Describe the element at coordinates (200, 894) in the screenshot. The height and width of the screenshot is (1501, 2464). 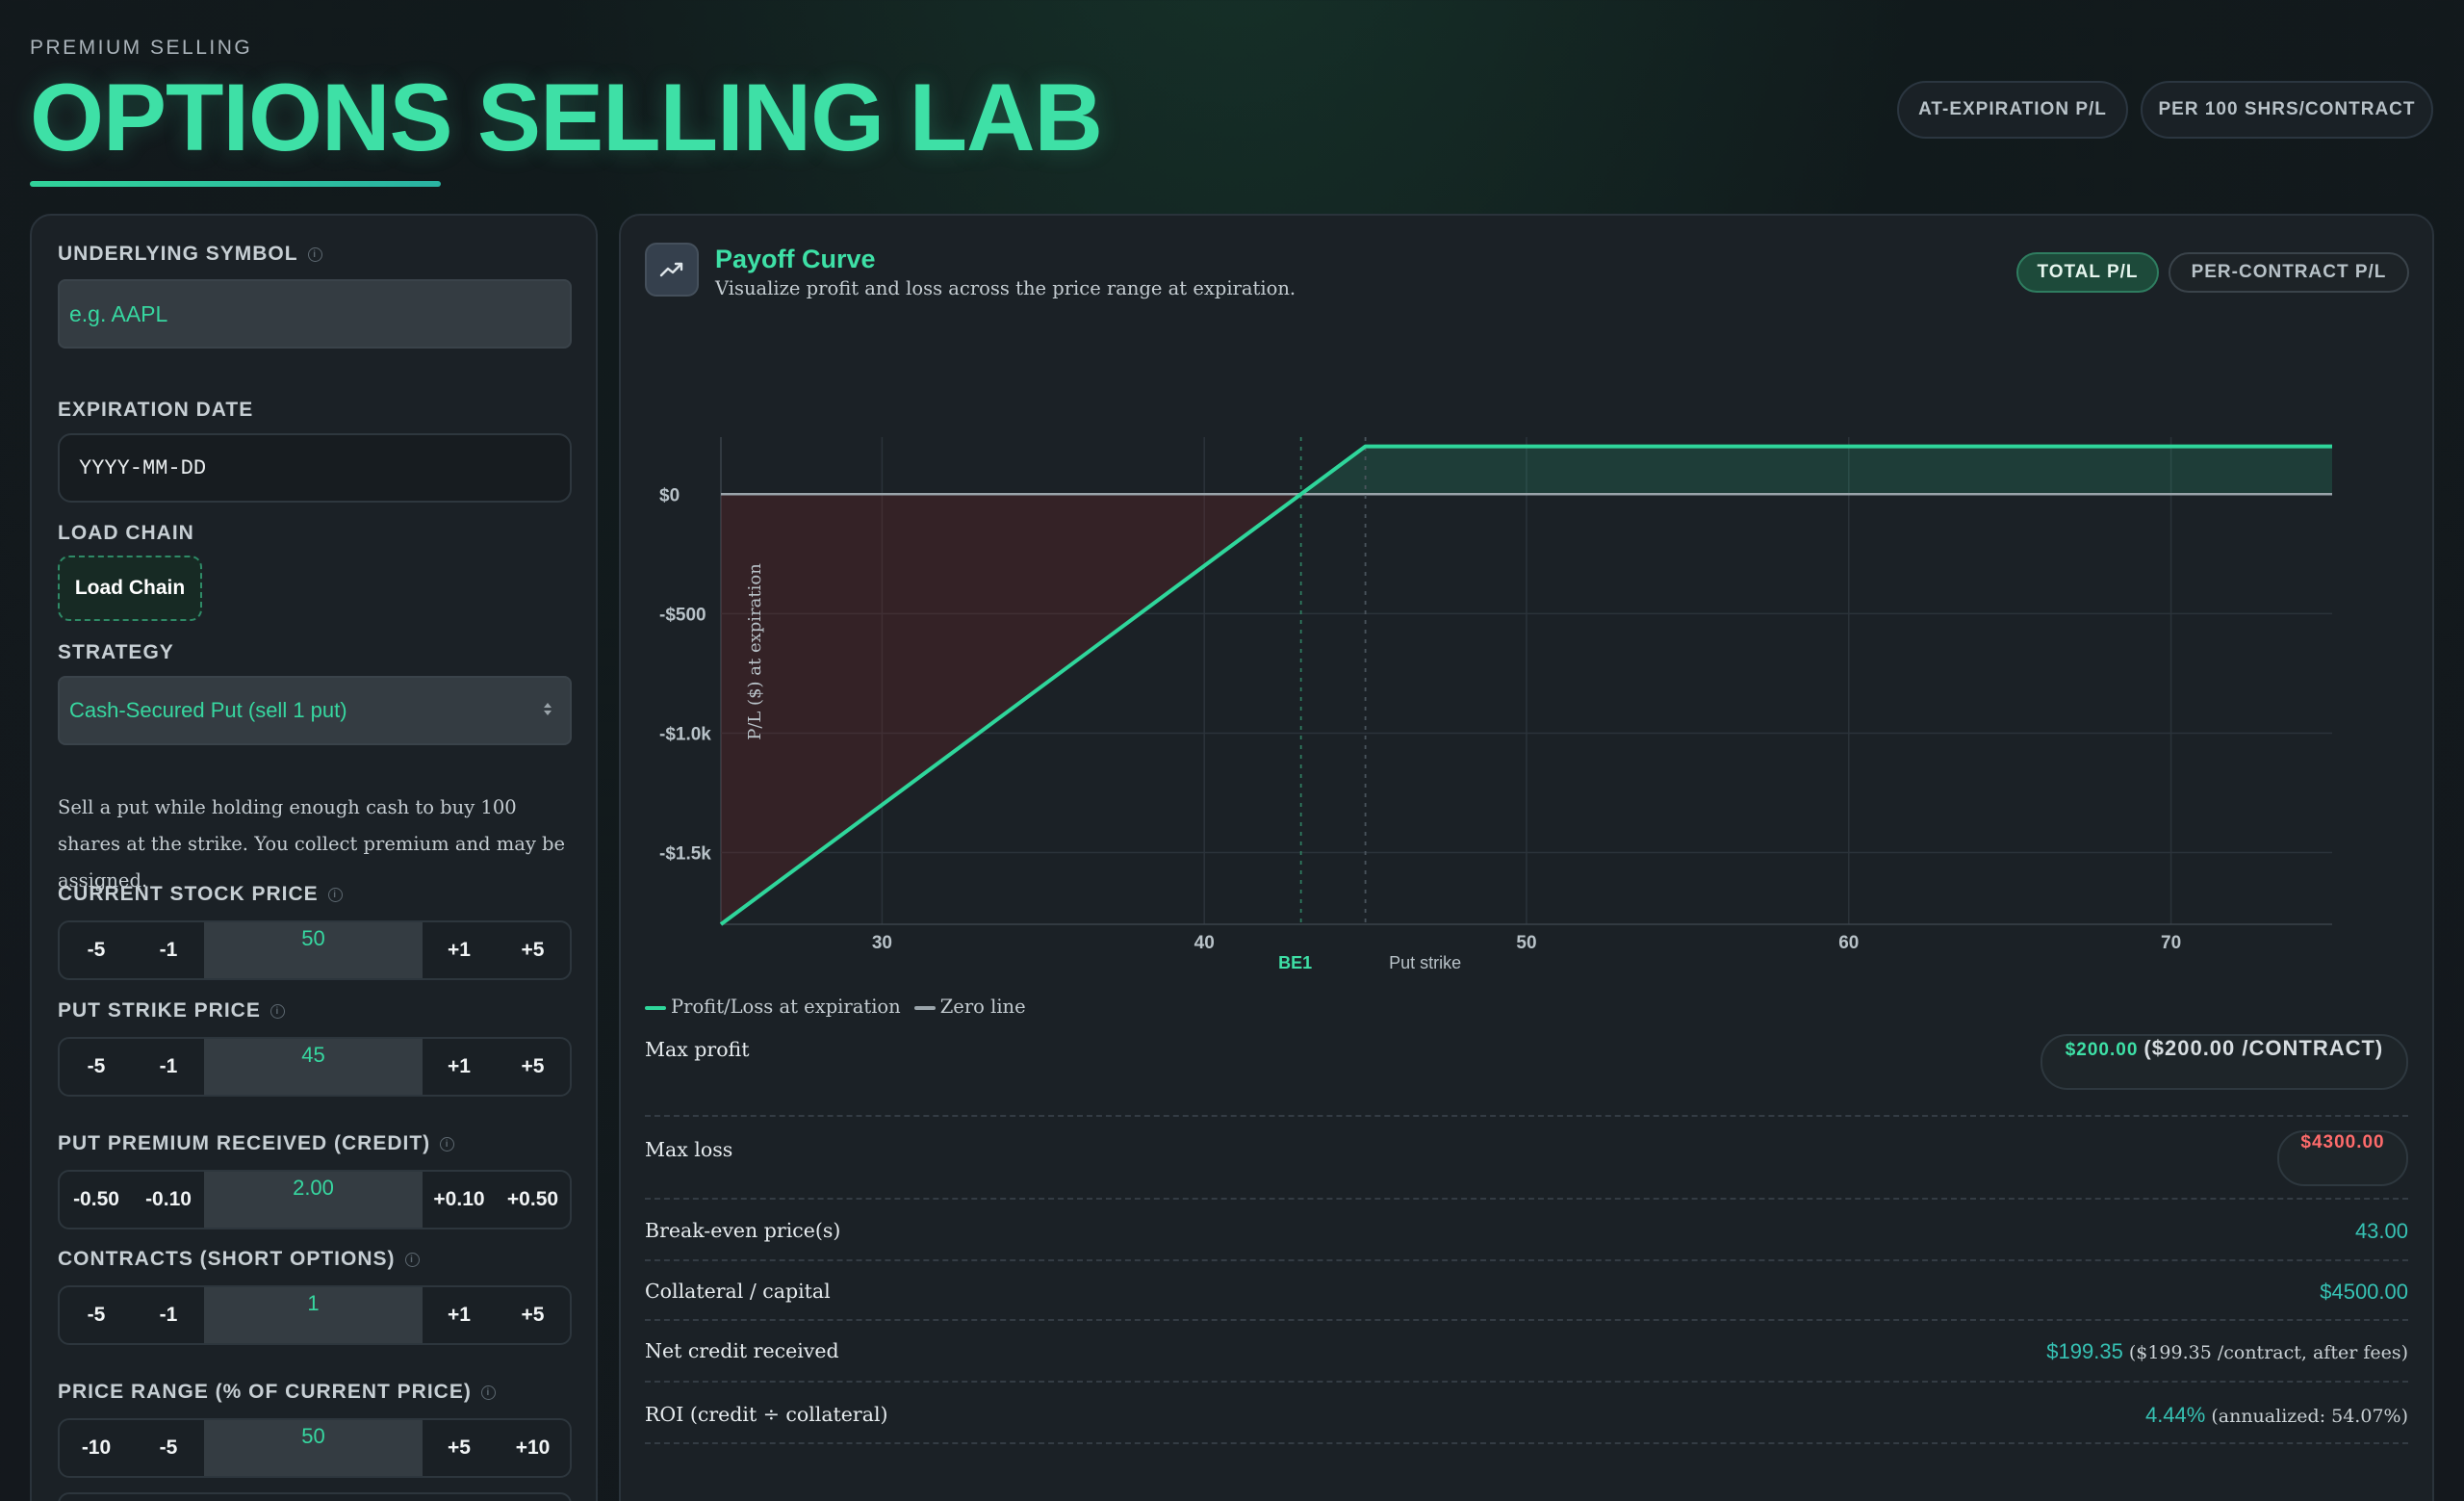
I see `stock-price-label: CURRENT STOCK PRICE i` at that location.